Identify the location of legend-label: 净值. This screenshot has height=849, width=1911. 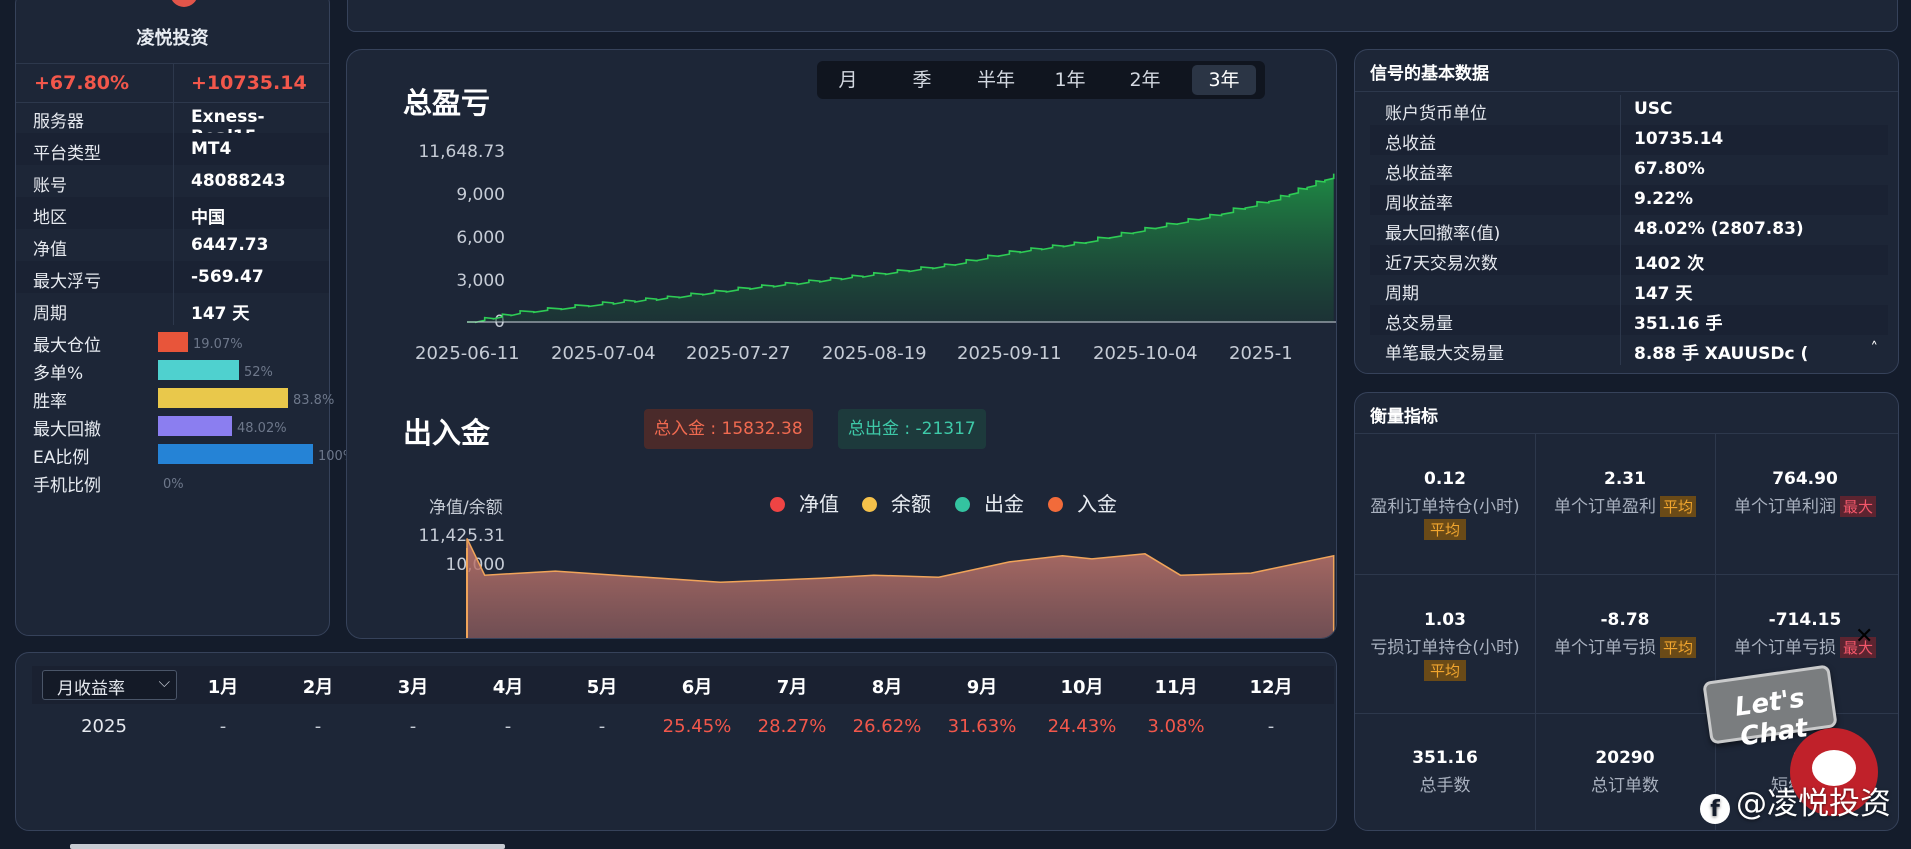
(819, 504).